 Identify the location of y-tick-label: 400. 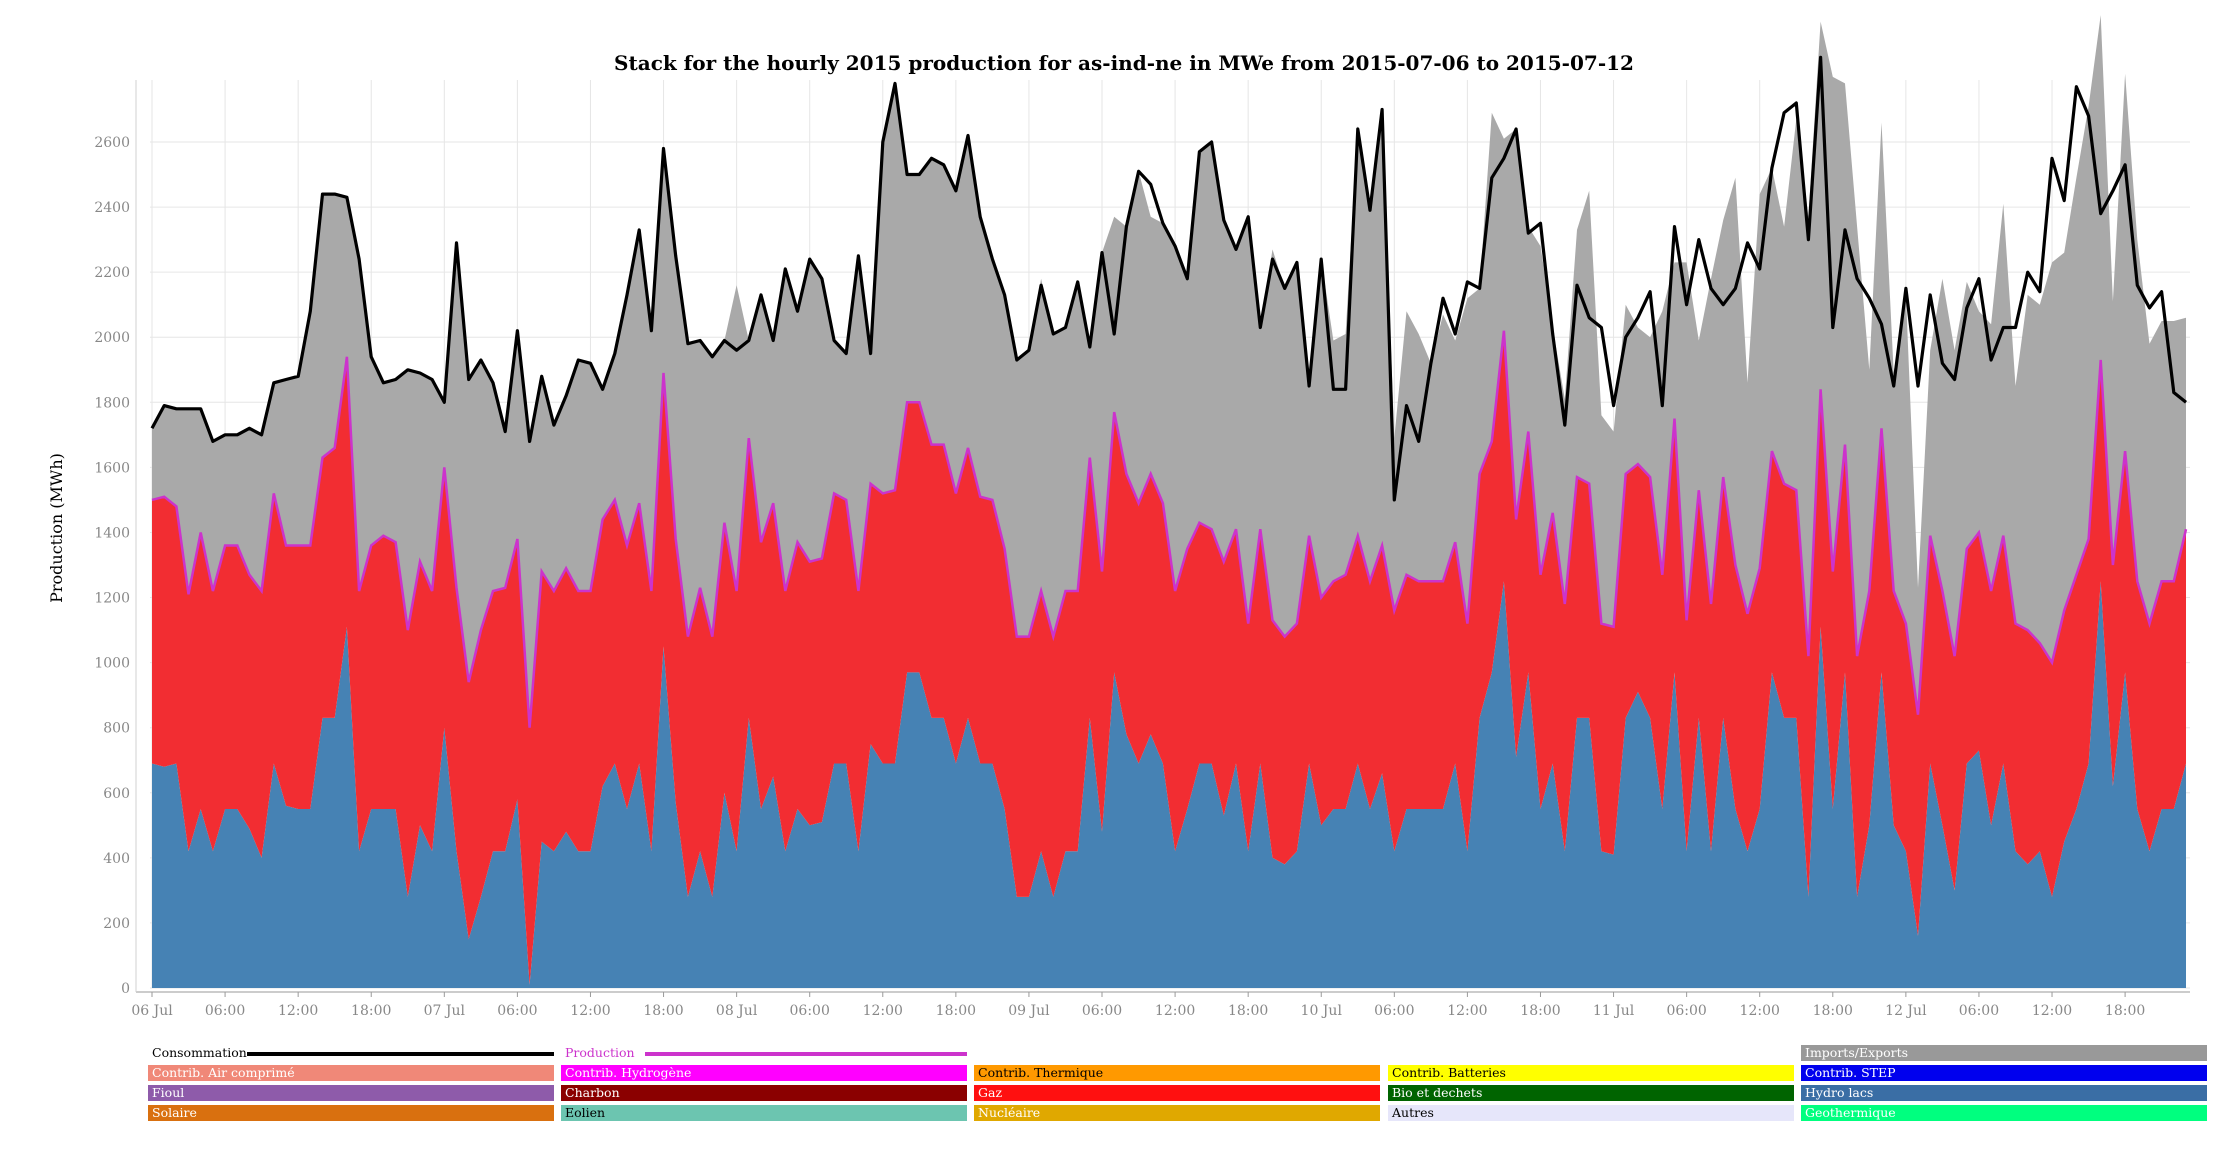
(116, 859).